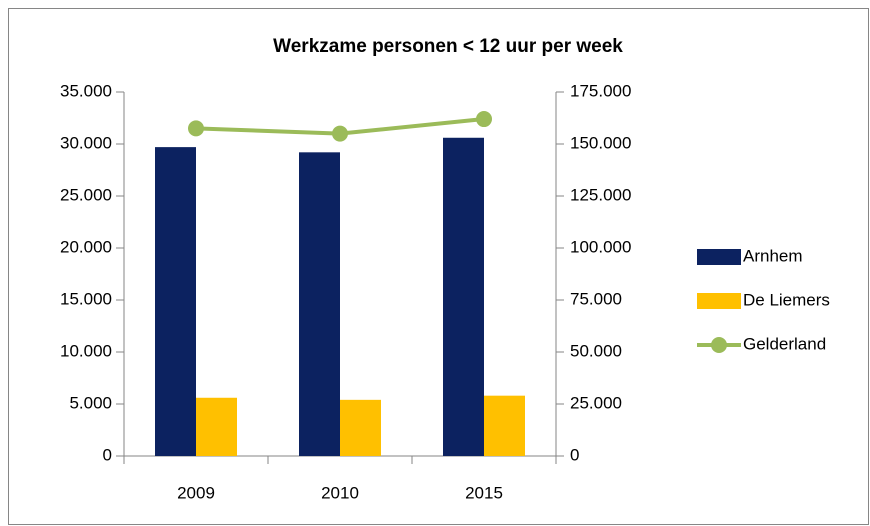  Describe the element at coordinates (86, 90) in the screenshot. I see `y-tick-label: 35.000` at that location.